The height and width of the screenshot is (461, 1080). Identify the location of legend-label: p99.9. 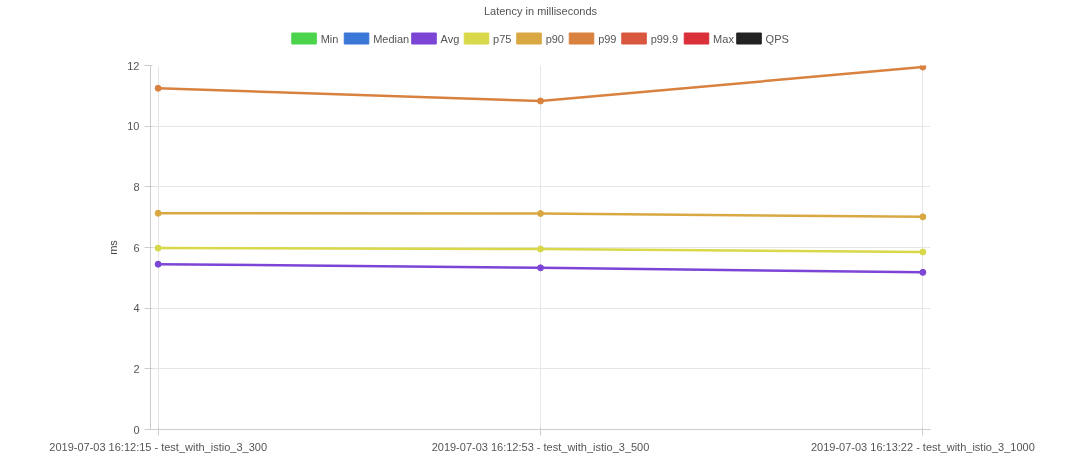
(664, 38).